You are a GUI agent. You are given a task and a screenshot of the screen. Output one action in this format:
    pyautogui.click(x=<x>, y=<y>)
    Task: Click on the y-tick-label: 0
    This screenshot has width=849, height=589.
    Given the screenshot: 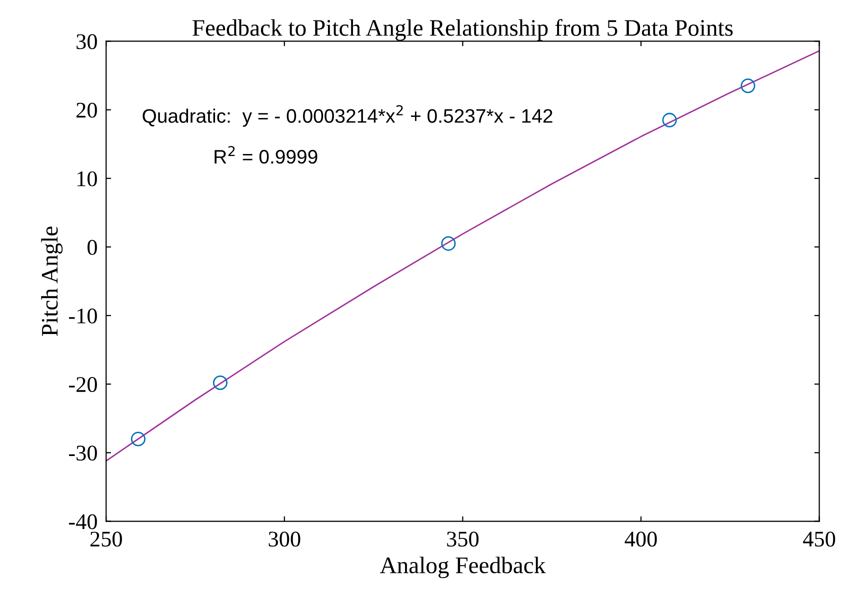 What is the action you would take?
    pyautogui.click(x=92, y=247)
    